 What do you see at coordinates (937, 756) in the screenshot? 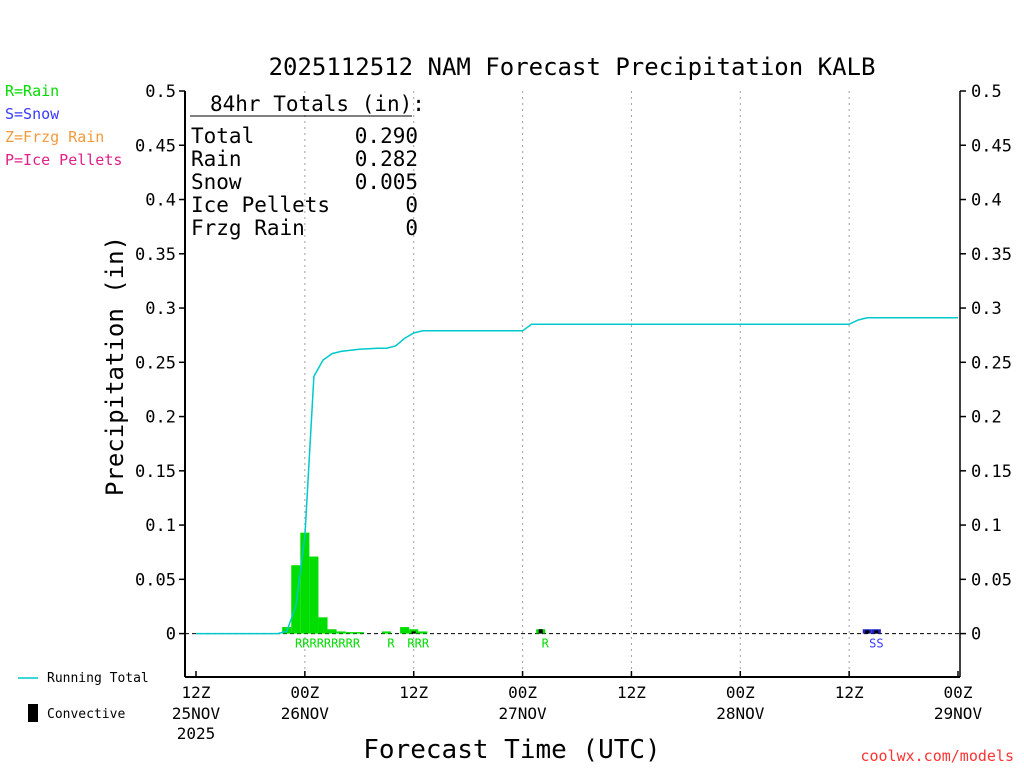
I see `credit-text: coolwx.com/models` at bounding box center [937, 756].